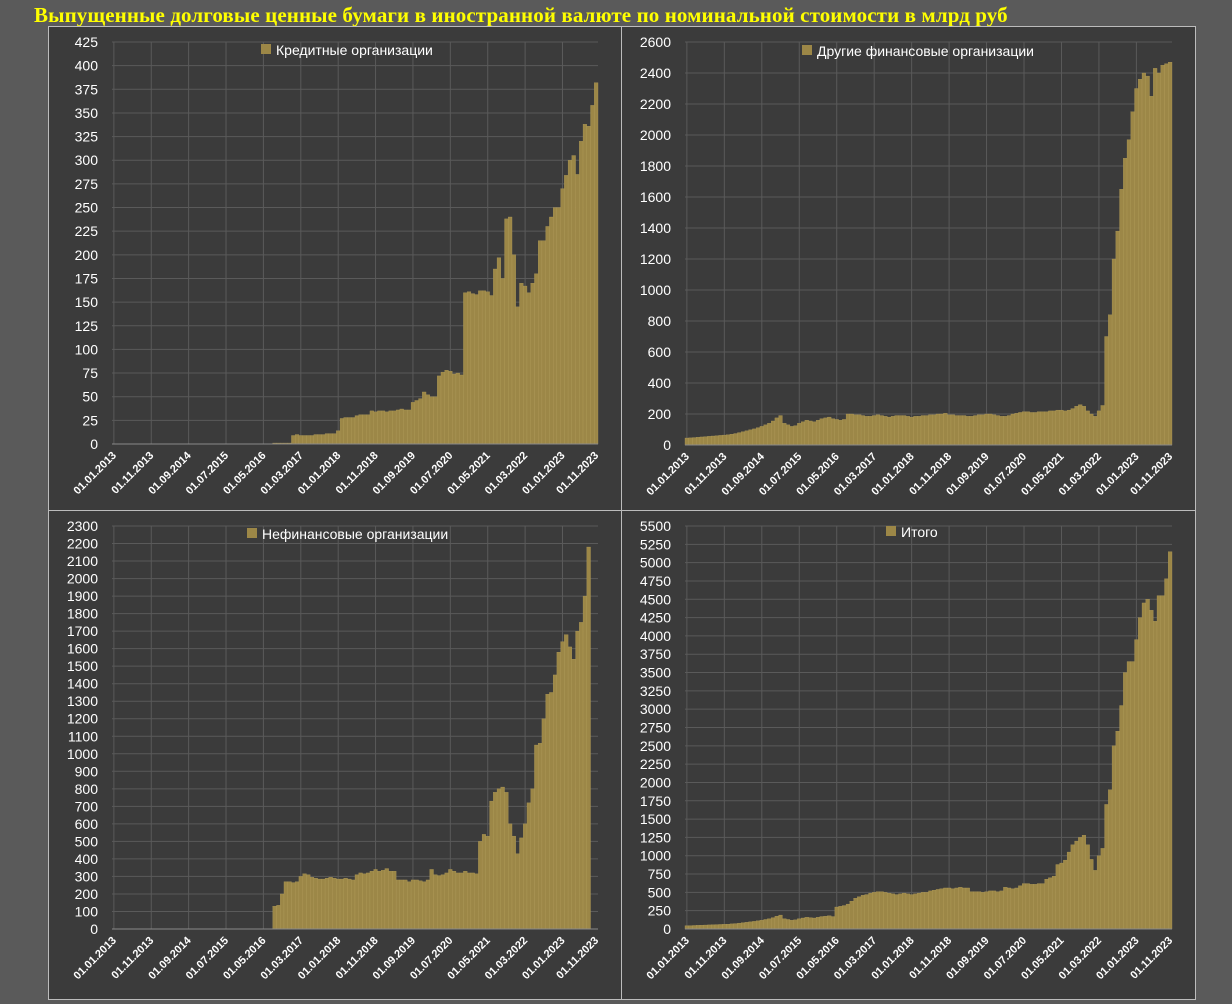  What do you see at coordinates (655, 819) in the screenshot?
I see `y-tick-label: 1500` at bounding box center [655, 819].